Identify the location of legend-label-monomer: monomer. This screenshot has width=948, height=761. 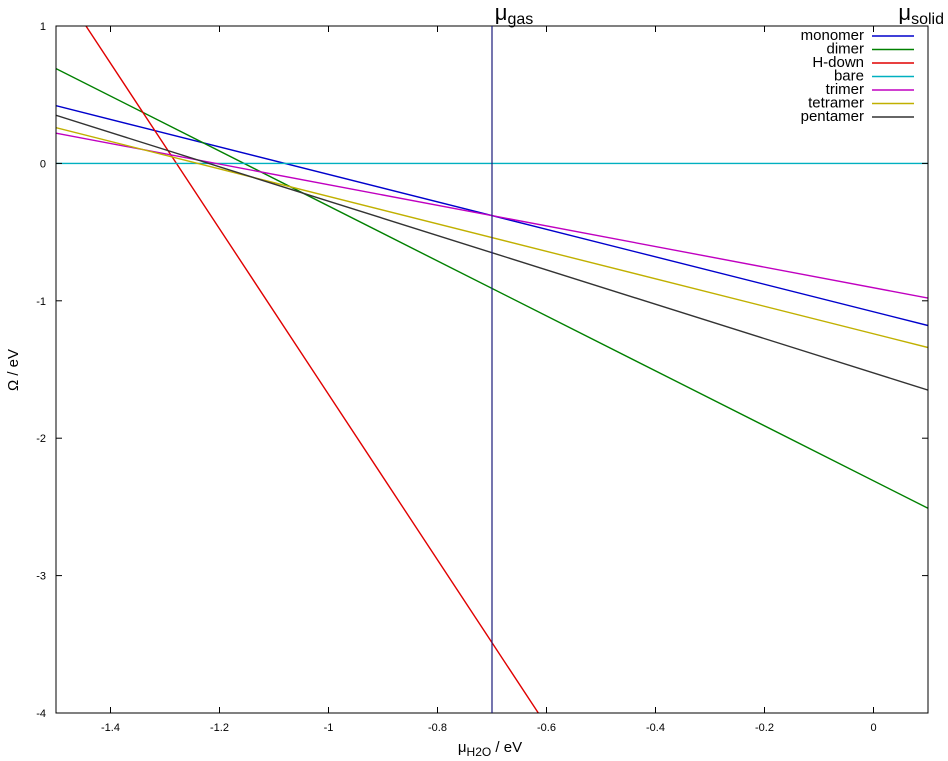
(832, 35).